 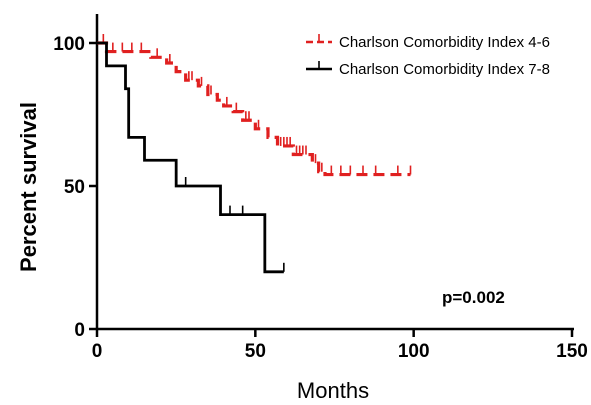 What do you see at coordinates (97, 351) in the screenshot?
I see `x-tick-label: 0` at bounding box center [97, 351].